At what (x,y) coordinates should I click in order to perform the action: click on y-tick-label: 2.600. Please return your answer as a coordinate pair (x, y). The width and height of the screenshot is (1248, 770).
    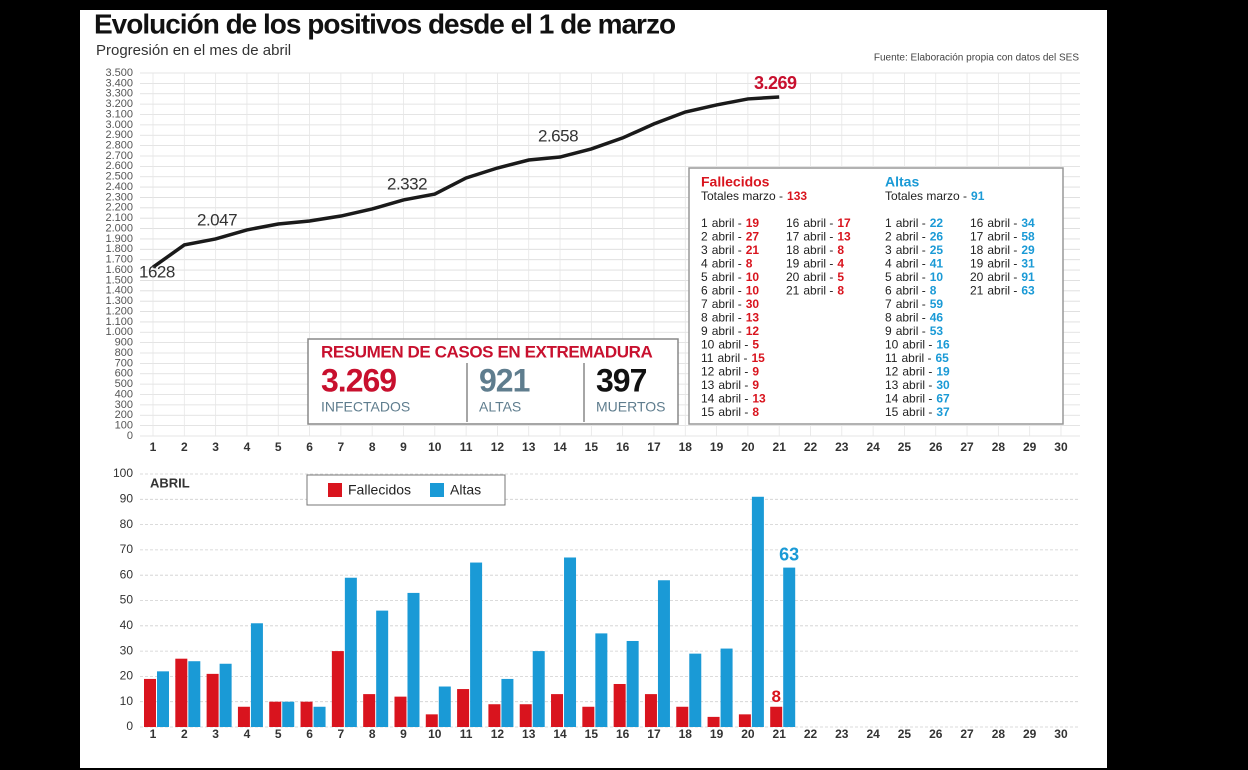
    Looking at the image, I should click on (119, 166).